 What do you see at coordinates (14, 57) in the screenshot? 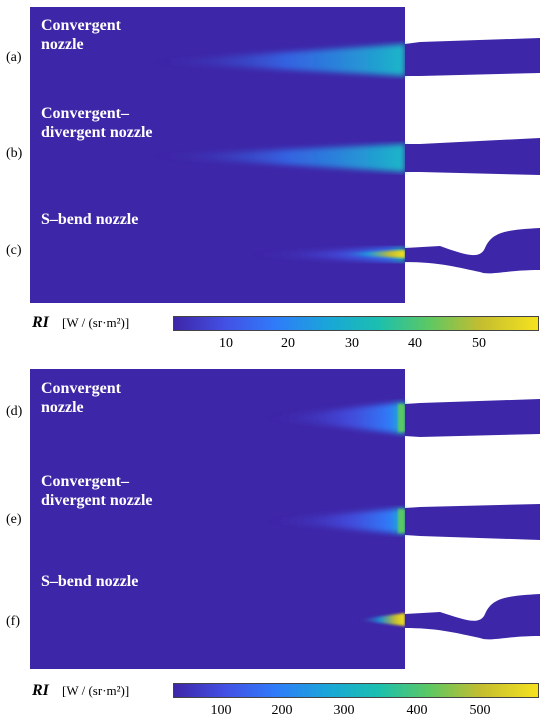
I see `row-label-a: (a)` at bounding box center [14, 57].